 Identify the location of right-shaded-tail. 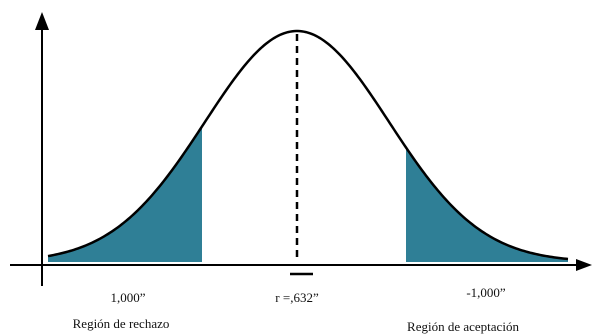
(487, 204).